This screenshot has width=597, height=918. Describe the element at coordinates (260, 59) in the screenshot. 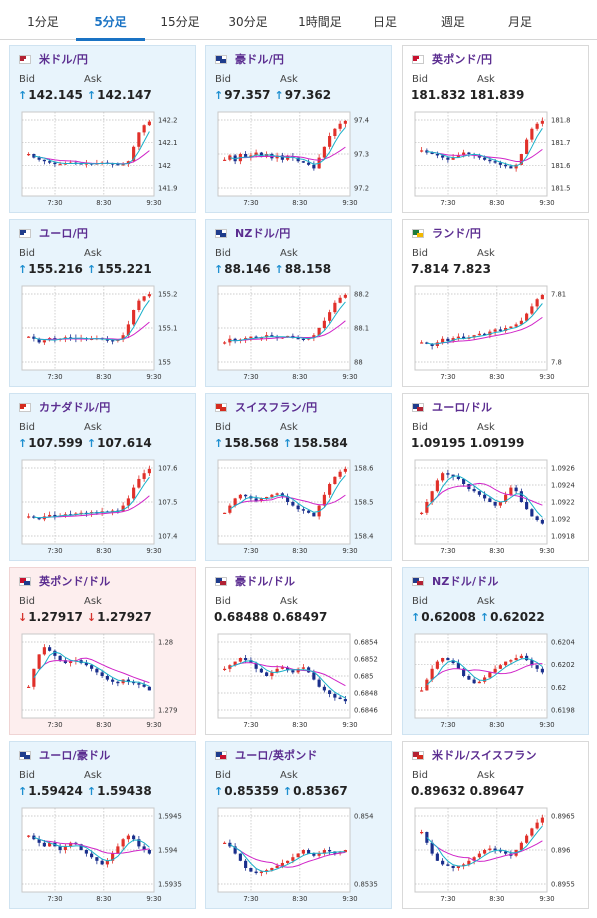

I see `pair-name: 豪ドル/円` at that location.